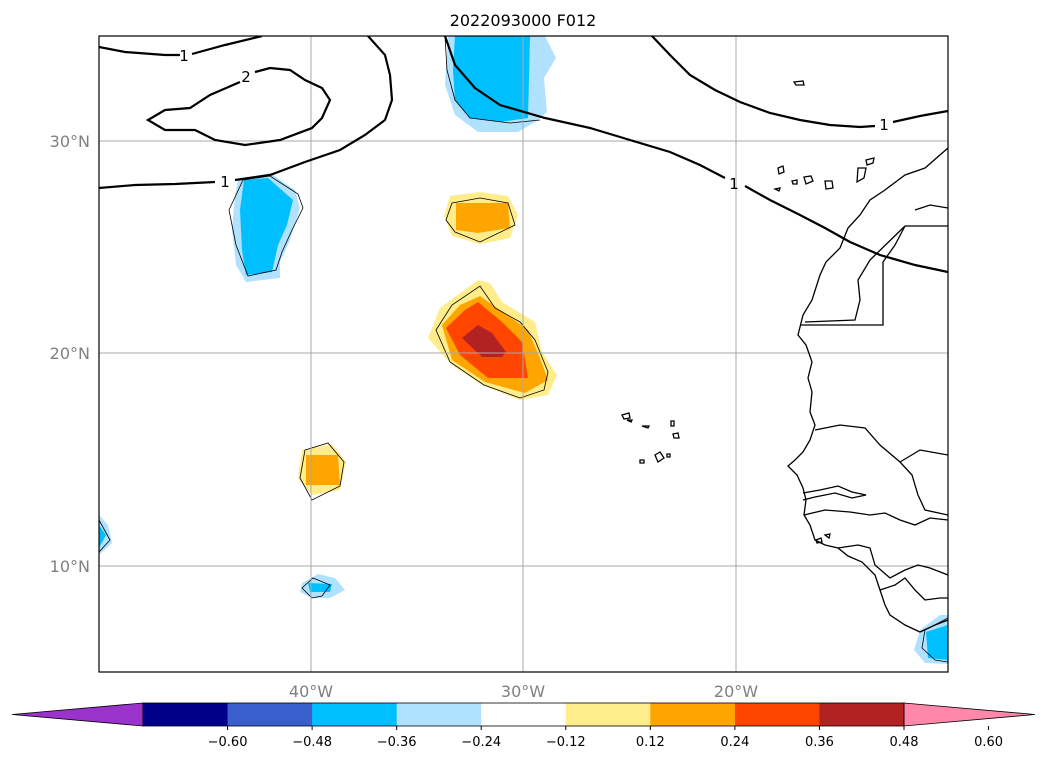 This screenshot has width=1047, height=765. I want to click on lat-label-30n: 30°N, so click(70, 141).